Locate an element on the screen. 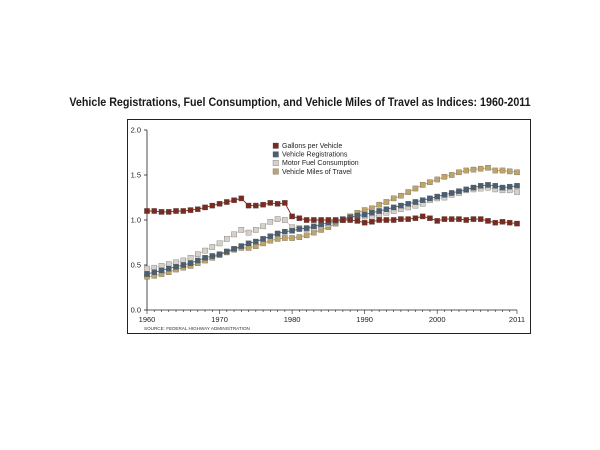 This screenshot has height=450, width=600. y-tick-label: 1.5 is located at coordinates (136, 175).